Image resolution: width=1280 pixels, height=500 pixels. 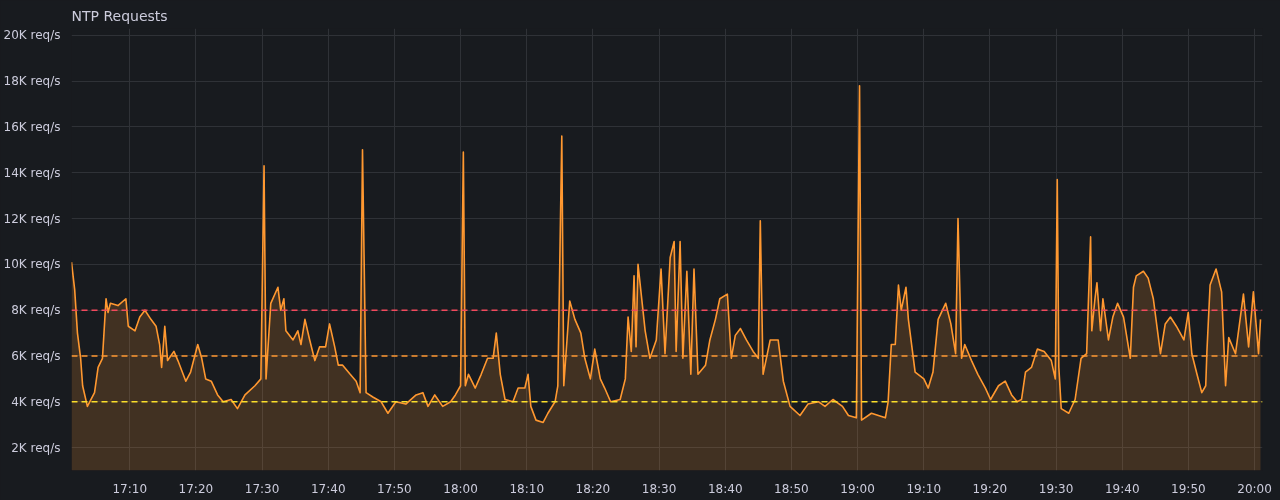 I want to click on x-tick-label: 17:40, so click(x=328, y=488).